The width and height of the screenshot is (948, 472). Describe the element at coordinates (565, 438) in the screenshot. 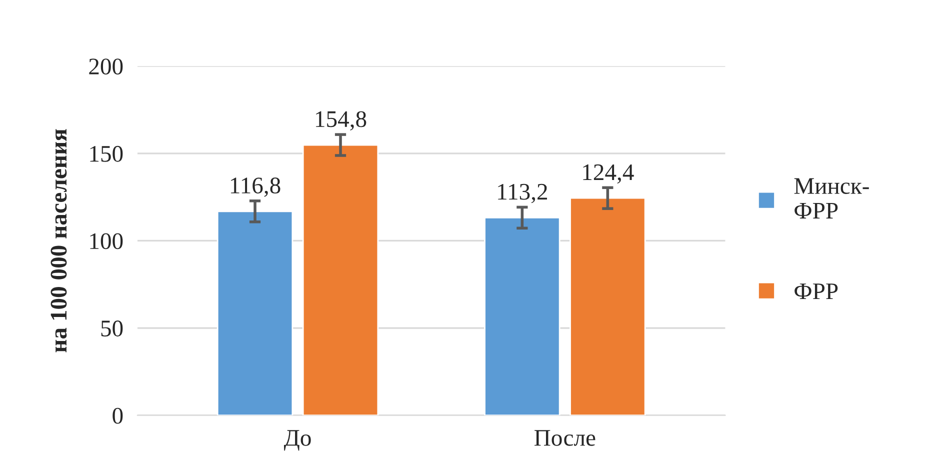

I see `x-tick-label: После` at that location.